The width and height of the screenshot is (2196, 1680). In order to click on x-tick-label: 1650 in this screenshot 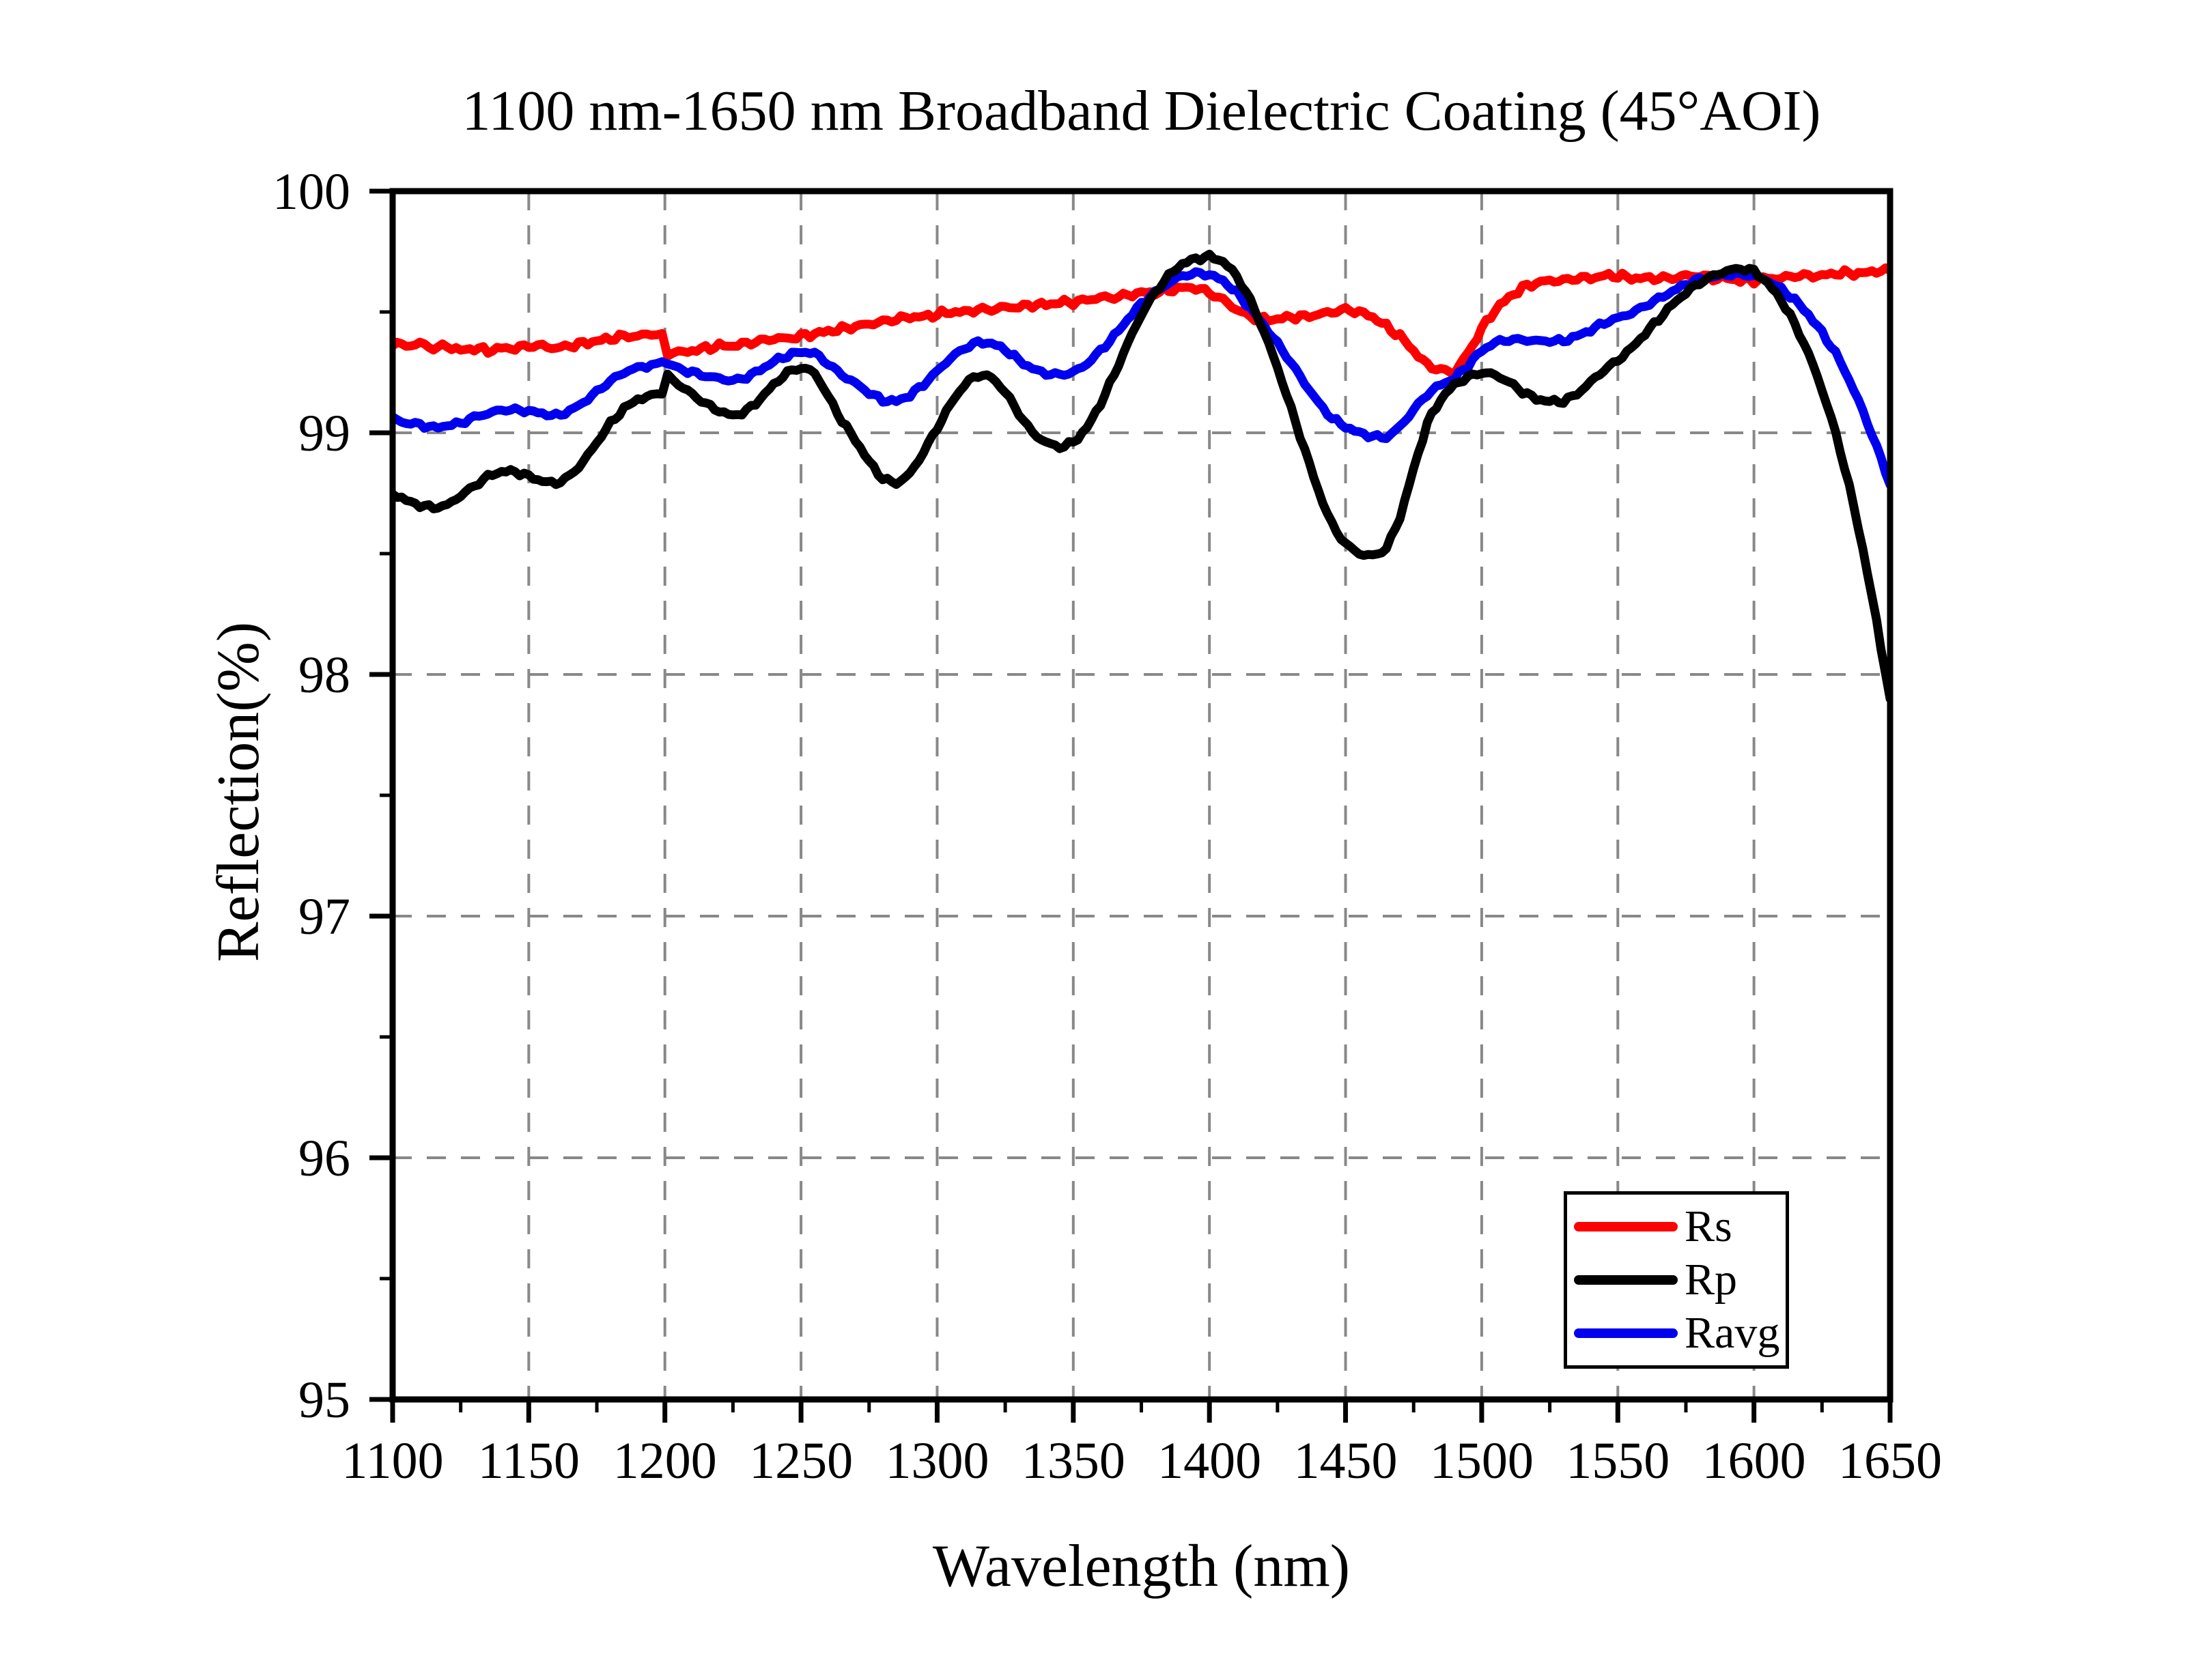, I will do `click(1890, 1461)`.